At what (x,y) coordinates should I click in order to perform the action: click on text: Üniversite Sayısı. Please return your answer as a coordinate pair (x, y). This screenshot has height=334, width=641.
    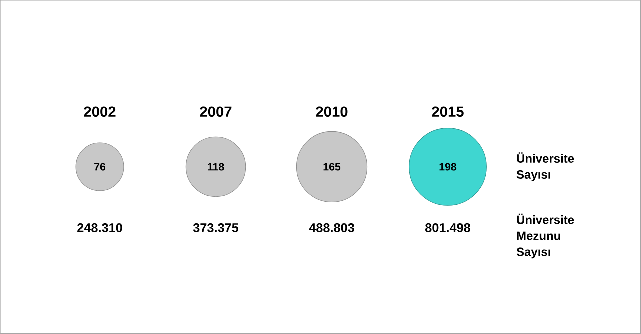
    Looking at the image, I should click on (545, 167).